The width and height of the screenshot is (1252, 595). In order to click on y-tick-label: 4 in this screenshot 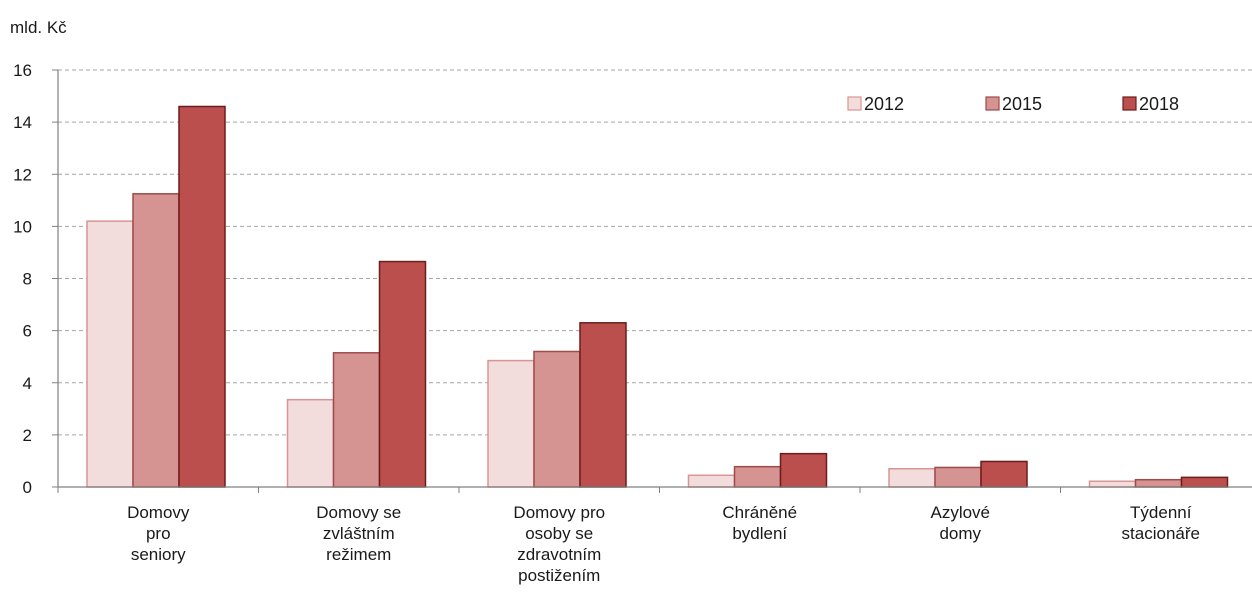, I will do `click(27, 383)`.